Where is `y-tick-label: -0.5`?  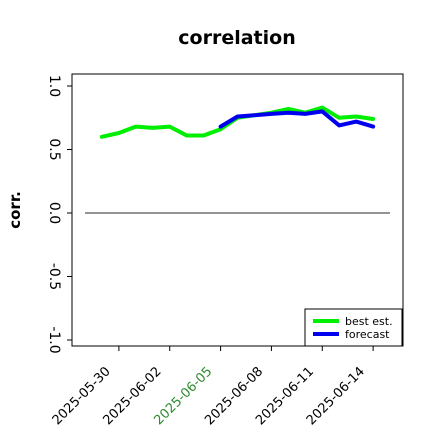
y-tick-label: -0.5 is located at coordinates (54, 276).